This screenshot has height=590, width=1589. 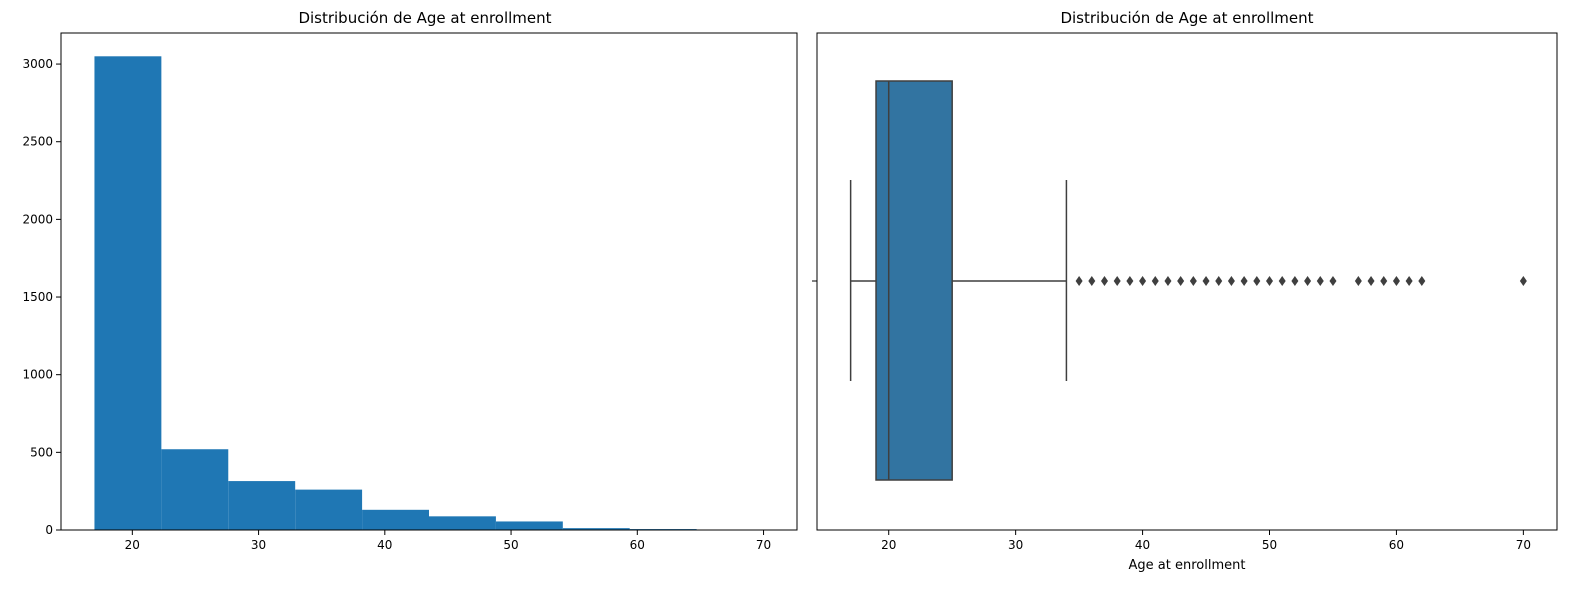 What do you see at coordinates (888, 545) in the screenshot?
I see `boxplot-x-tick-label: 20` at bounding box center [888, 545].